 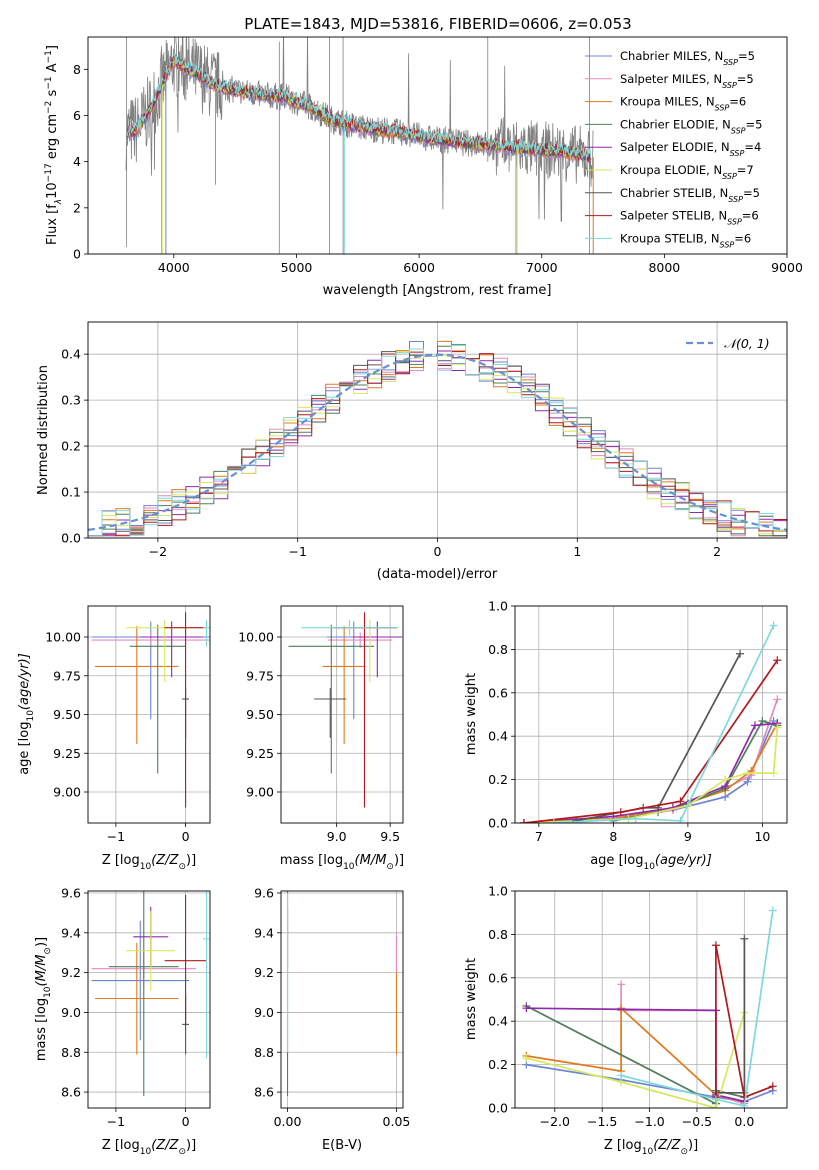 What do you see at coordinates (670, 238) in the screenshot?
I see `label-fragment: Kroupa STELIB, N` at bounding box center [670, 238].